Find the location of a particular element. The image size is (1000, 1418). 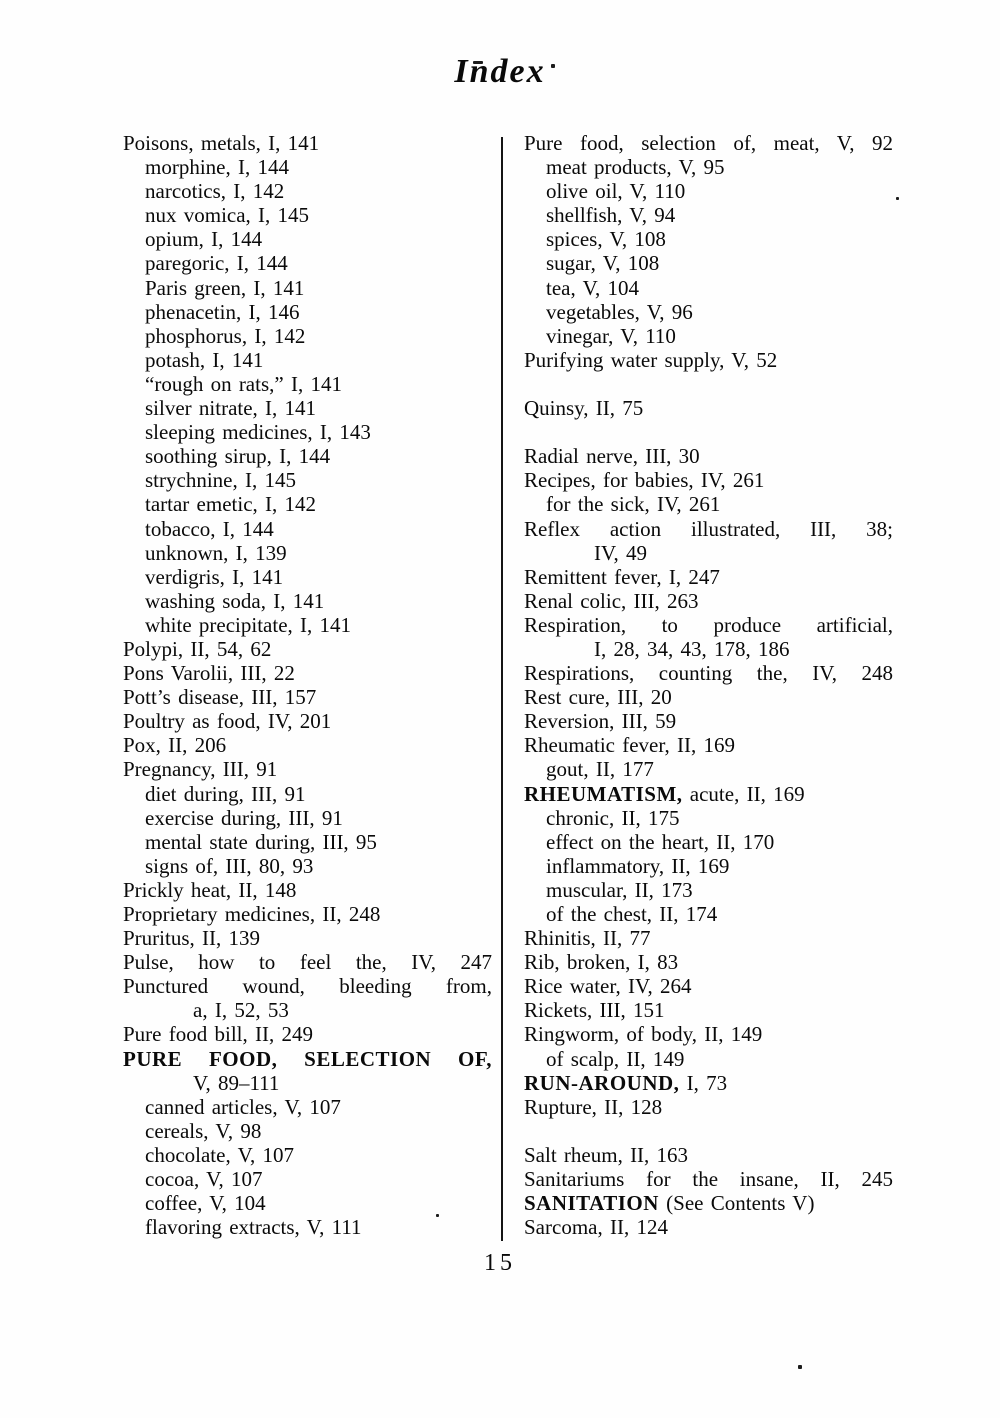

blank-line is located at coordinates (708, 1131).